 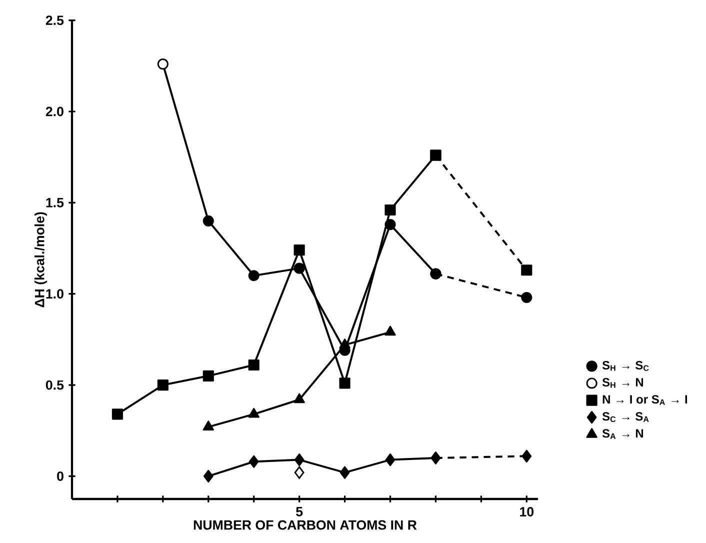 I want to click on y-tick-label: 1.5, so click(x=55, y=203).